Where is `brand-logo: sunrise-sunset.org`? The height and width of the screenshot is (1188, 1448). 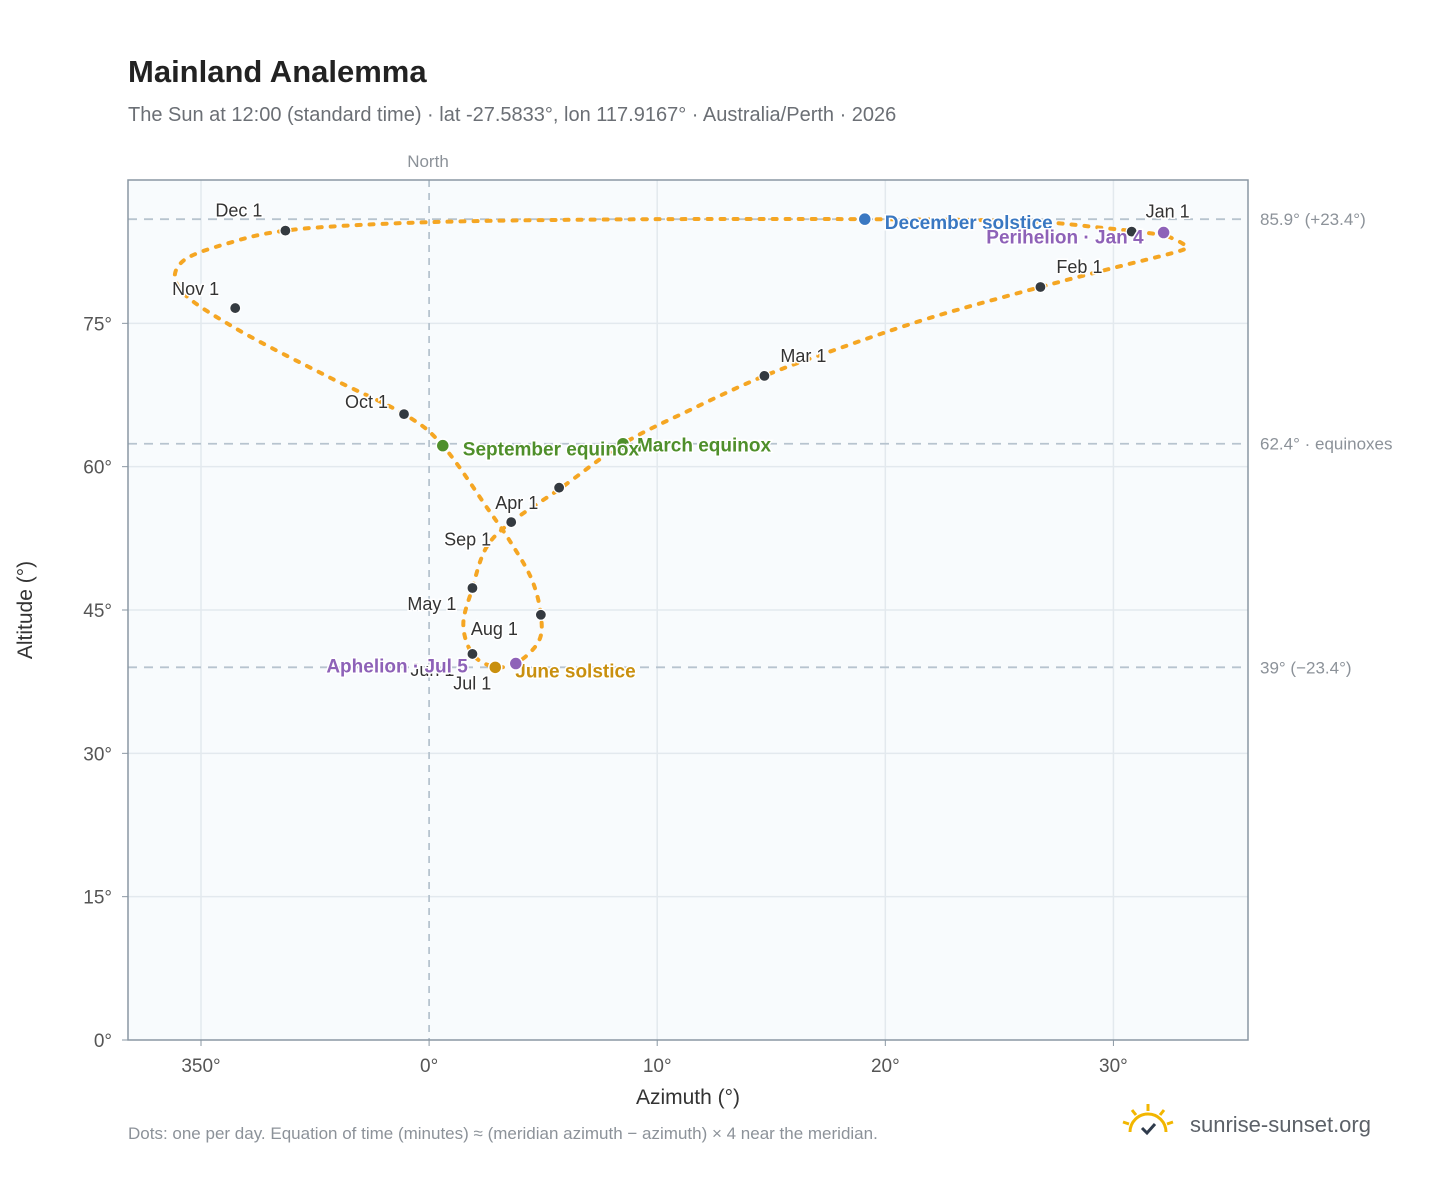
brand-logo: sunrise-sunset.org is located at coordinates (1260, 1125).